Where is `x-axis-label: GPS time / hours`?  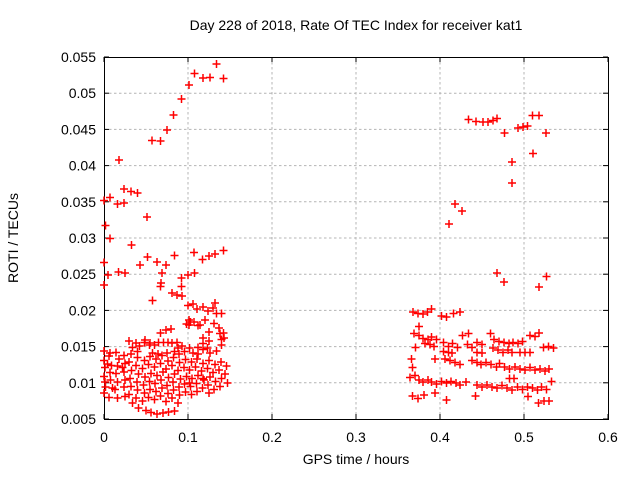
x-axis-label: GPS time / hours is located at coordinates (356, 459).